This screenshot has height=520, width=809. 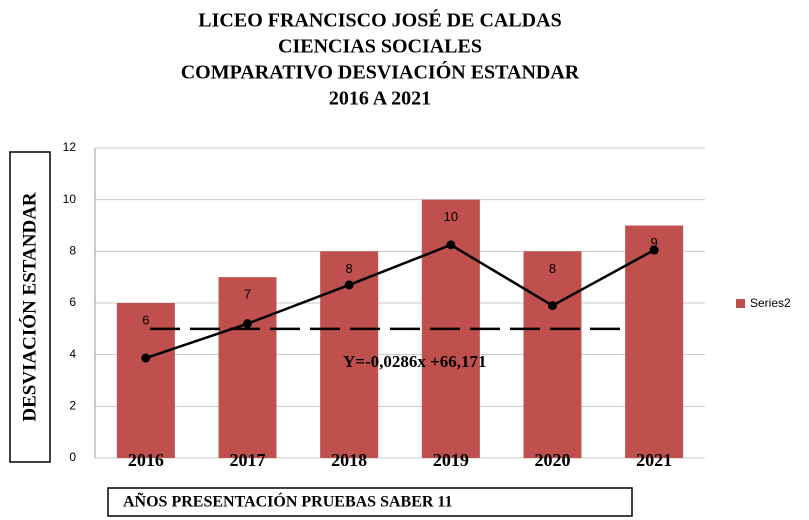 What do you see at coordinates (72, 354) in the screenshot?
I see `y-tick-label: 4` at bounding box center [72, 354].